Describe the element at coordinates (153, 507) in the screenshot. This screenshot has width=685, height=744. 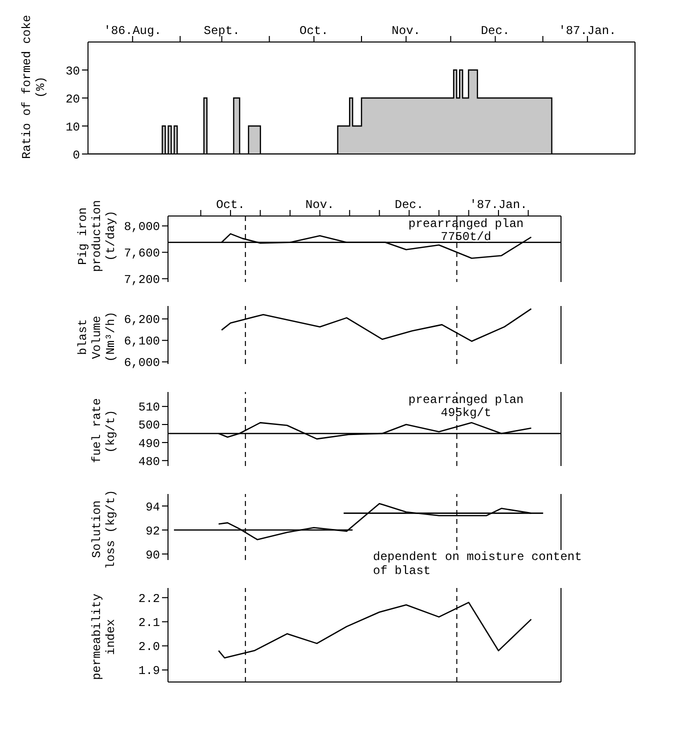
I see `y-tick-label: 94` at that location.